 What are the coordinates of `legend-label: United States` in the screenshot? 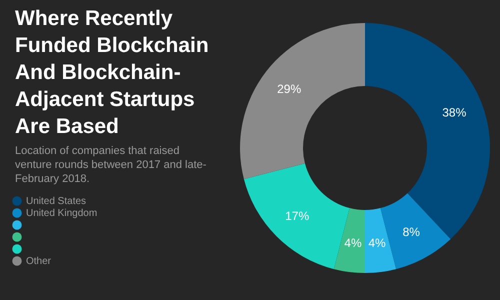 It's located at (56, 201).